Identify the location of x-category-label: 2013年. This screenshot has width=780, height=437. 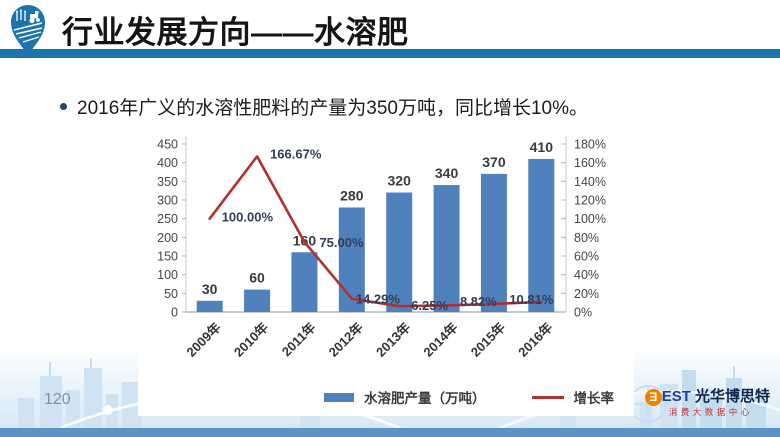
(393, 340).